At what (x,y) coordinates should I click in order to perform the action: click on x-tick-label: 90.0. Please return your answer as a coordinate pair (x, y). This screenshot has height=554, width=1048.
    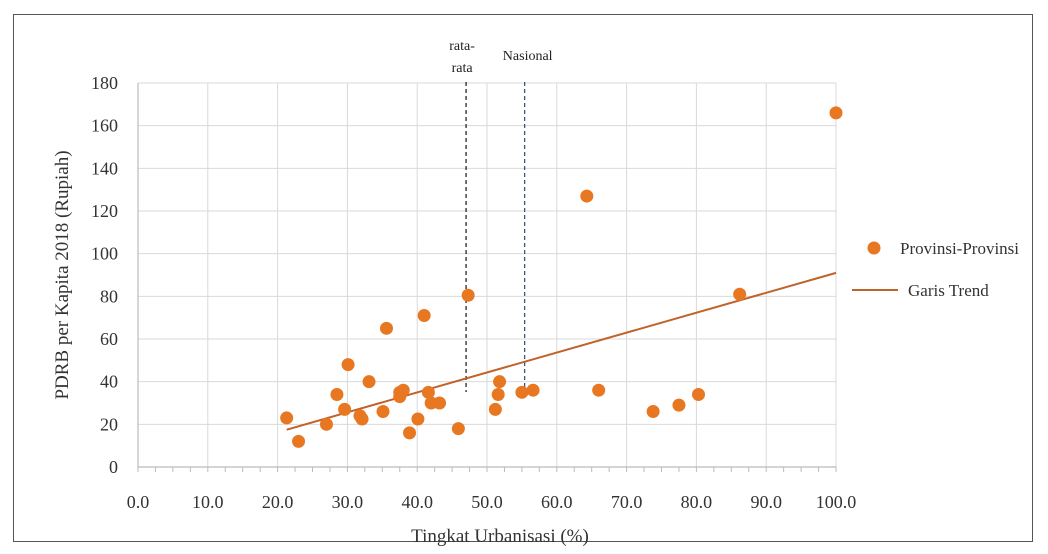
    Looking at the image, I should click on (766, 502).